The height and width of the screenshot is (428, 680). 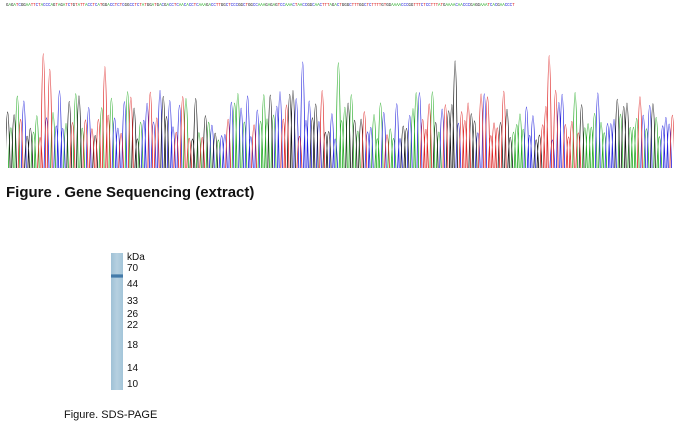 I want to click on marker-label: 44, so click(x=133, y=284).